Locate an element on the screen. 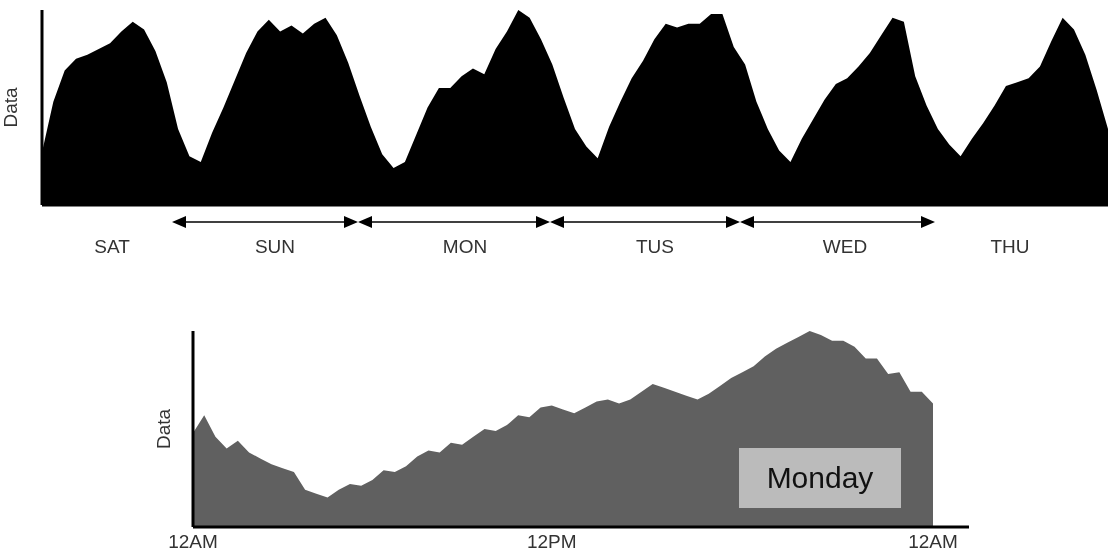 This screenshot has height=560, width=1108. text: TUS is located at coordinates (655, 247).